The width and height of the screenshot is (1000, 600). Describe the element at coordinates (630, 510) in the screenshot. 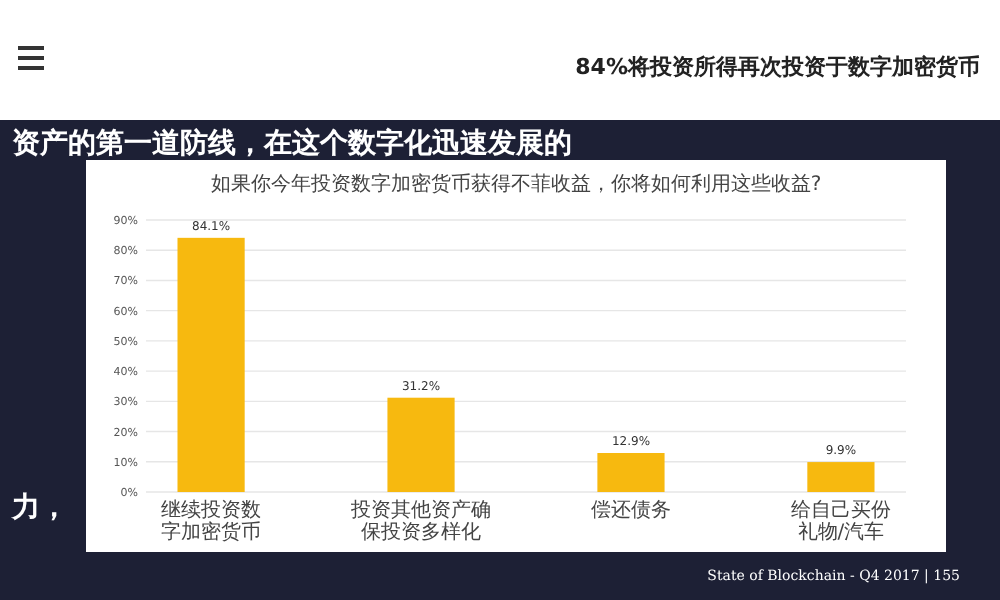

I see `x-tick-label: 偿还债务` at that location.